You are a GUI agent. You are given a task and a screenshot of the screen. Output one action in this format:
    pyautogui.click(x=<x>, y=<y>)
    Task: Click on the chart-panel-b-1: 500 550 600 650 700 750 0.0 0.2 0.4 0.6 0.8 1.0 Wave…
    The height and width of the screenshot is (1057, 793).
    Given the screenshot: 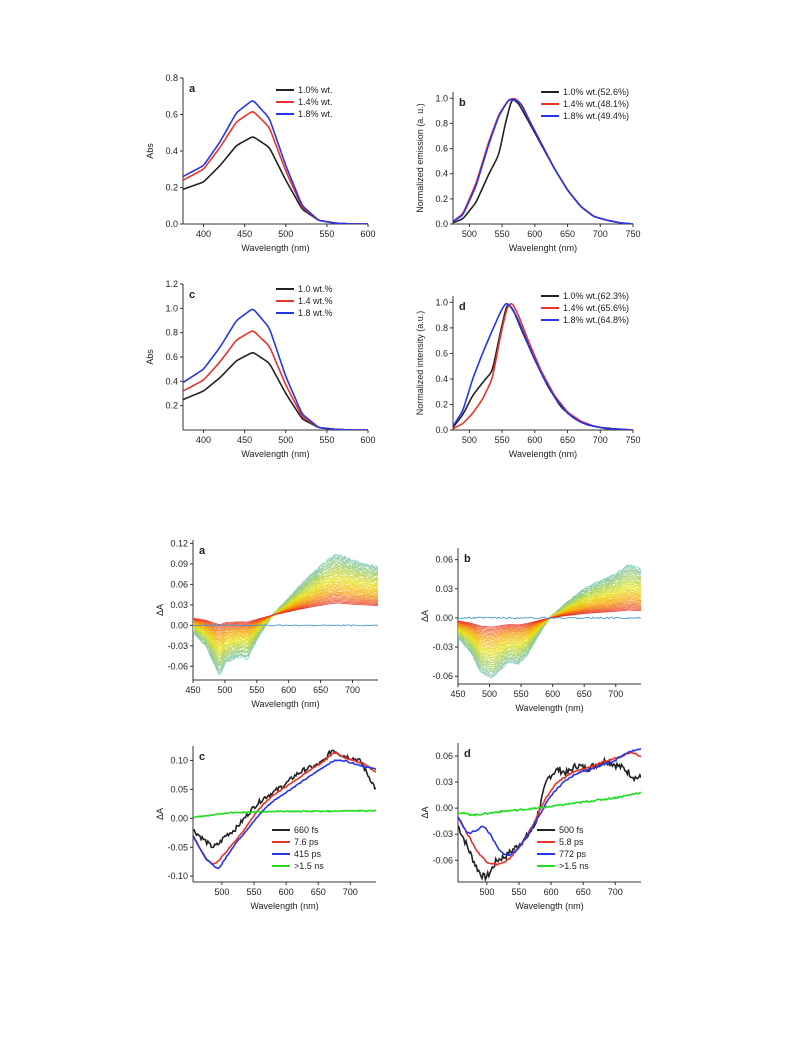 What is the action you would take?
    pyautogui.click(x=528, y=170)
    